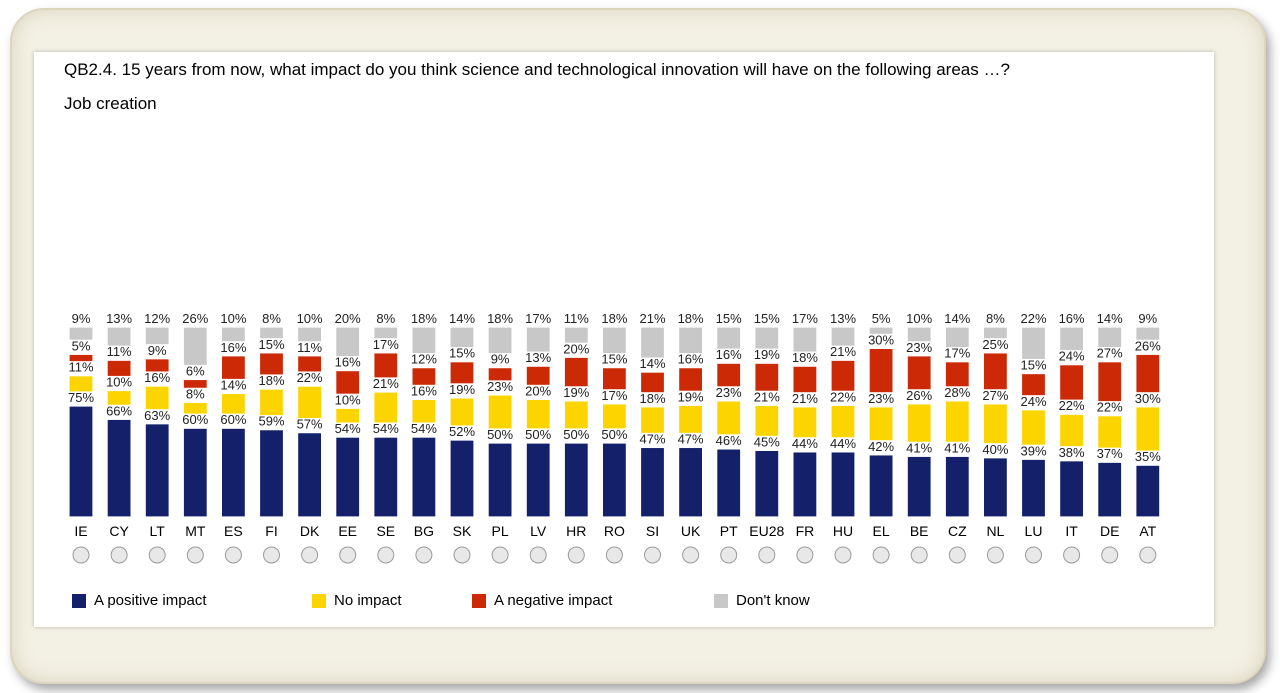  I want to click on value-label-none-ee: 10%, so click(348, 399).